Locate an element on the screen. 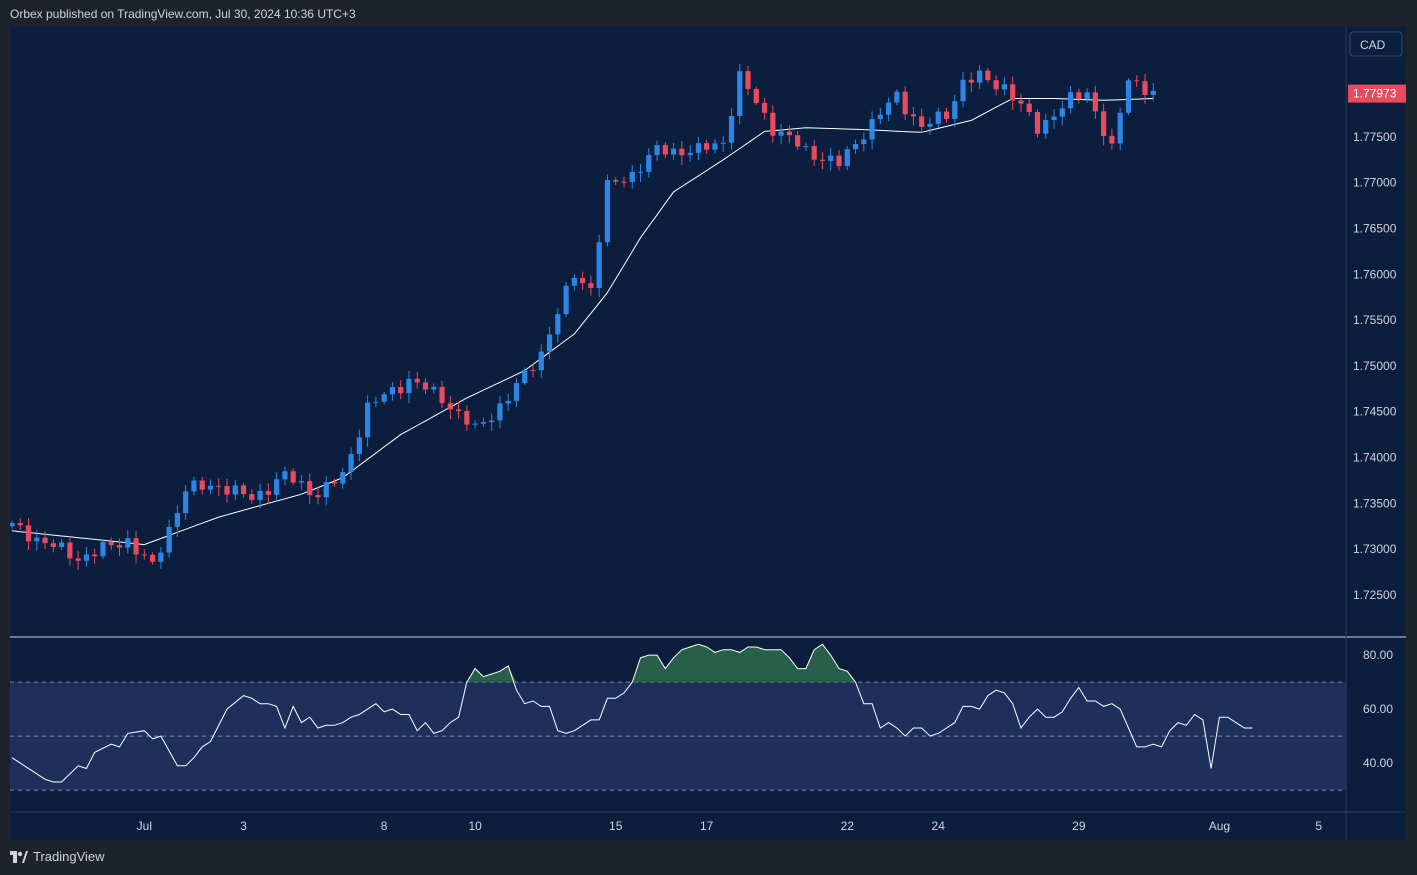 Image resolution: width=1417 pixels, height=875 pixels. currency-badge: CAD is located at coordinates (1376, 44).